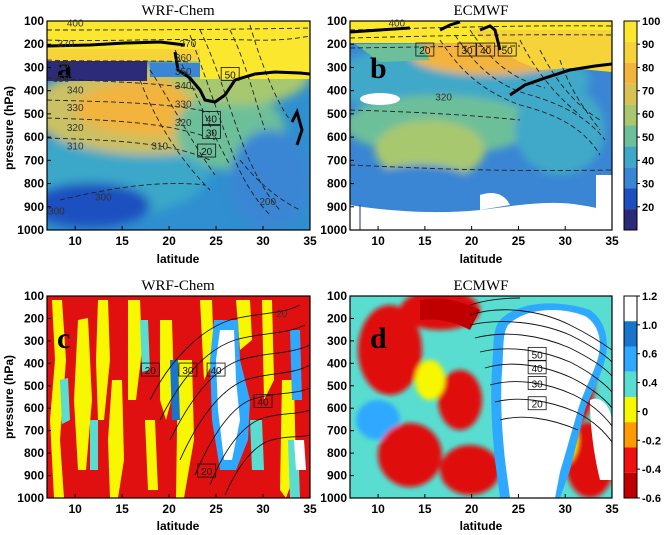 This screenshot has height=535, width=667. Describe the element at coordinates (178, 526) in the screenshot. I see `panel-c-xlabel: latitude` at that location.